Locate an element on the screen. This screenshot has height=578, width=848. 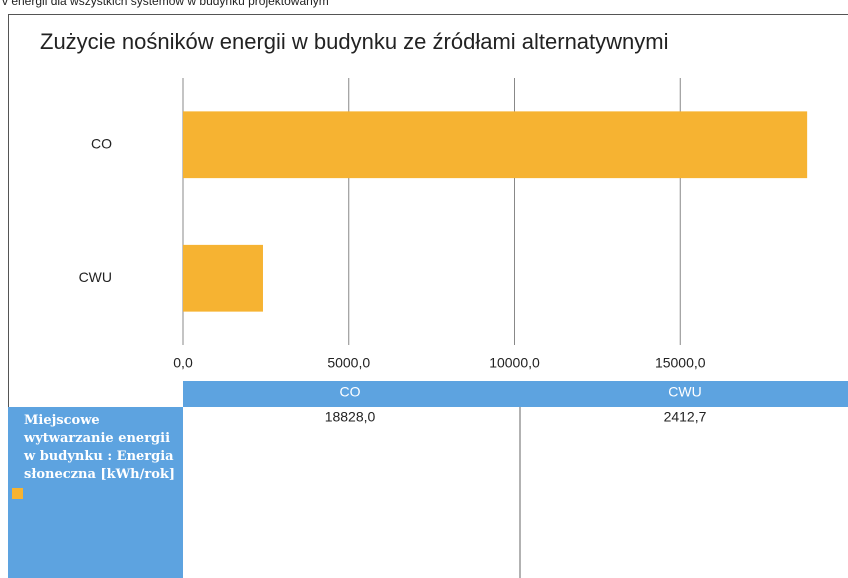
legend-cell is located at coordinates (95, 492).